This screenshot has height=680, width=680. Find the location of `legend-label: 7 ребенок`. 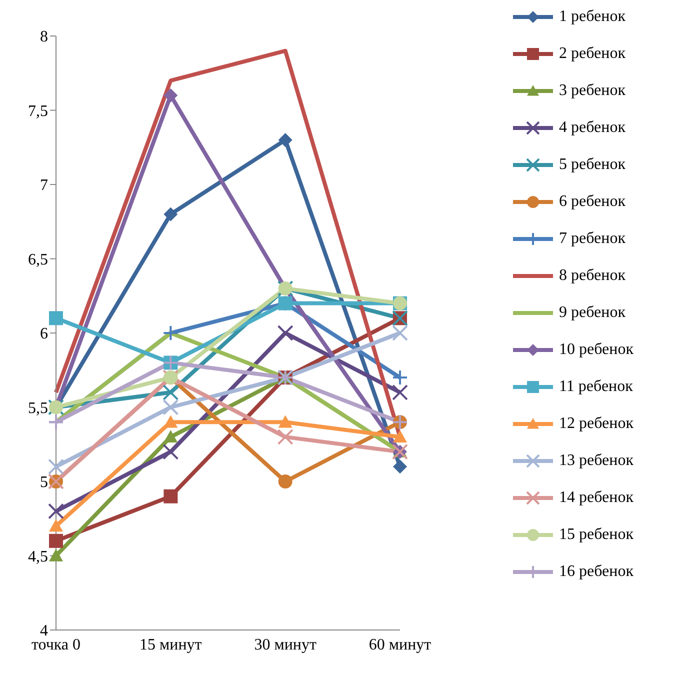

legend-label: 7 ребенок is located at coordinates (592, 239).